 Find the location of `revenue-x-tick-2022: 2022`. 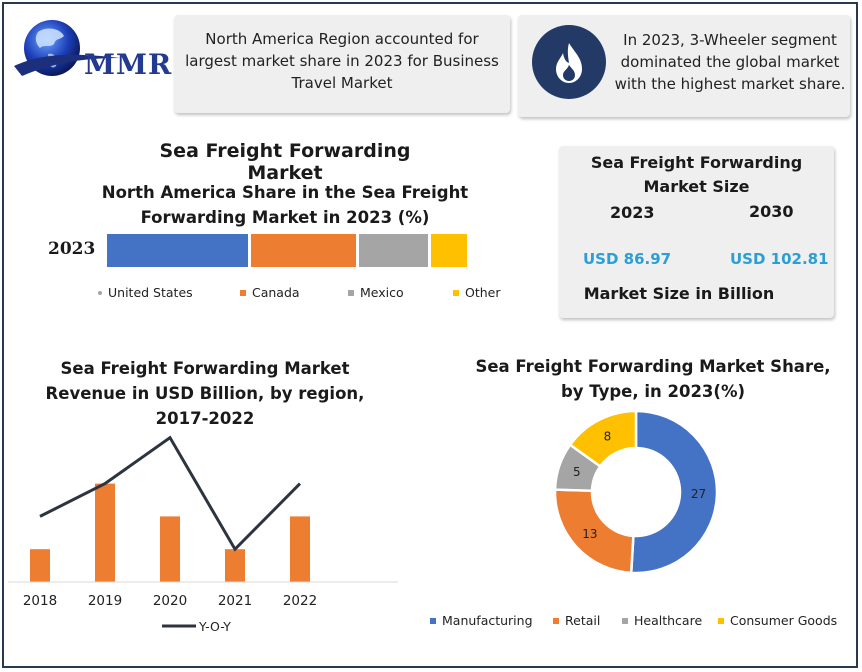

revenue-x-tick-2022: 2022 is located at coordinates (300, 601).